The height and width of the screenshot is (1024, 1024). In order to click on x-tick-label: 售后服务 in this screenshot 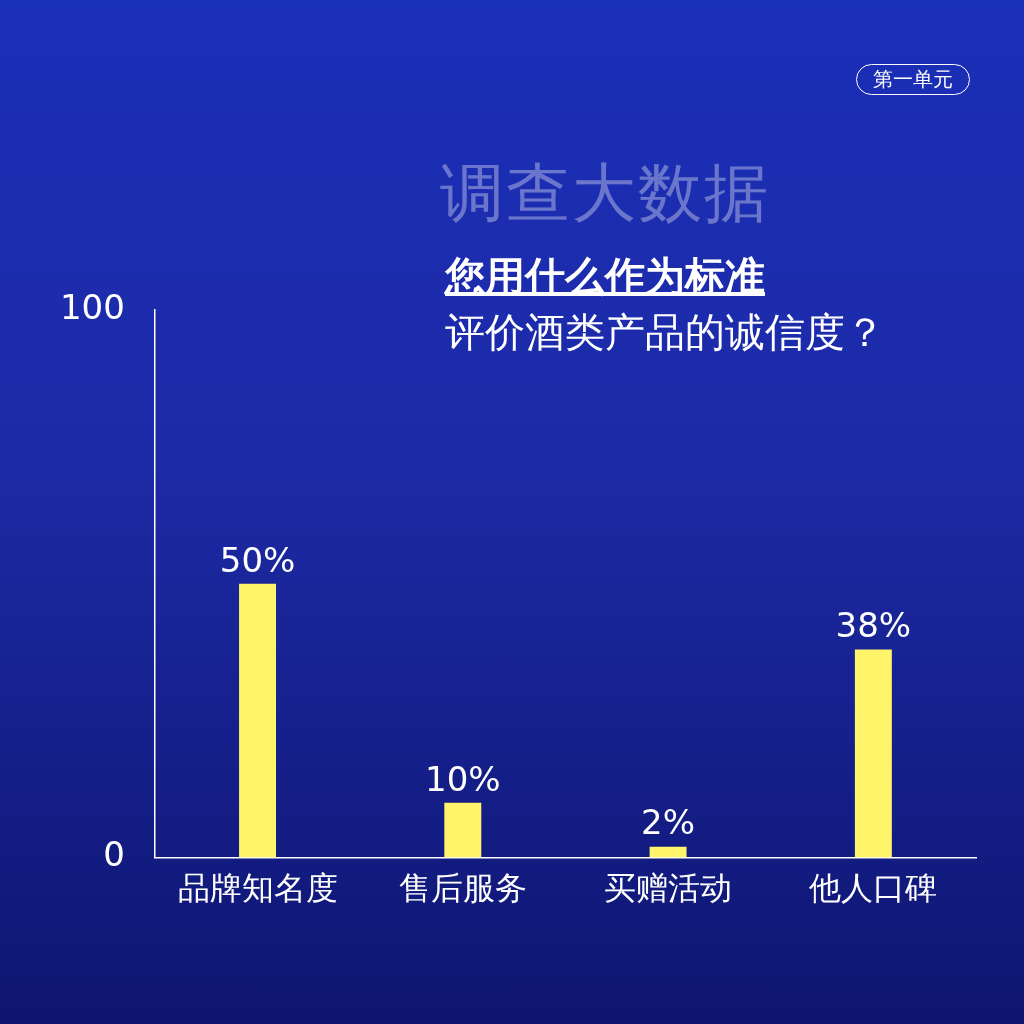, I will do `click(462, 888)`.